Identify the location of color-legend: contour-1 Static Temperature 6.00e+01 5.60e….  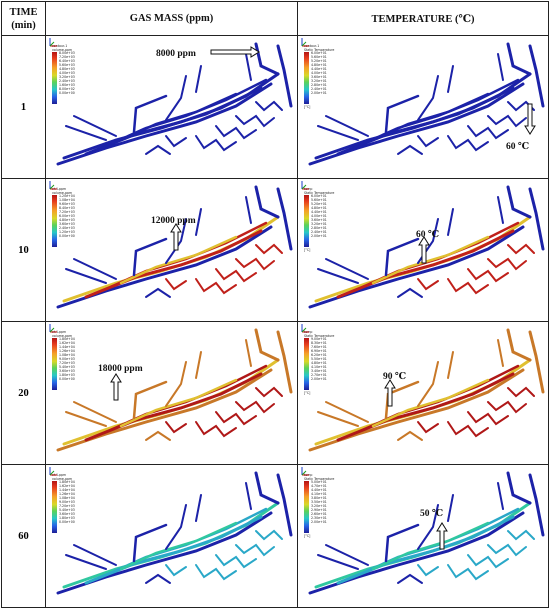
(324, 76).